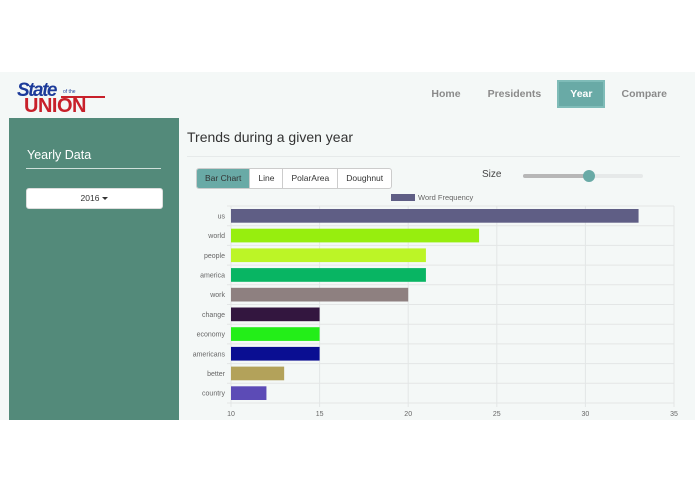 This screenshot has width=695, height=494. What do you see at coordinates (435, 216) in the screenshot?
I see `bar-us` at bounding box center [435, 216].